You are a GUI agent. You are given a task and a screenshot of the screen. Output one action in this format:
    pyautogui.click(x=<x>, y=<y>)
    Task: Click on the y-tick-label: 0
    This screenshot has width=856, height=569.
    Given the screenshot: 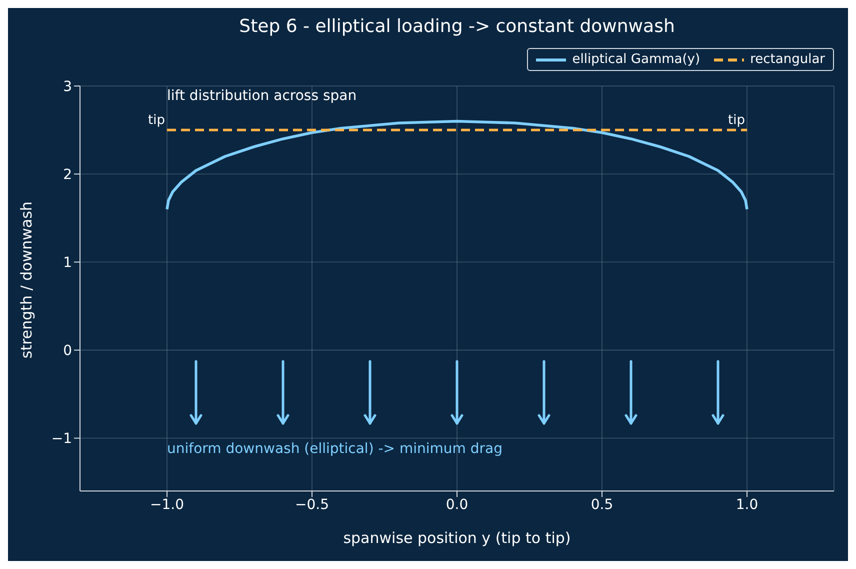 What is the action you would take?
    pyautogui.click(x=67, y=351)
    